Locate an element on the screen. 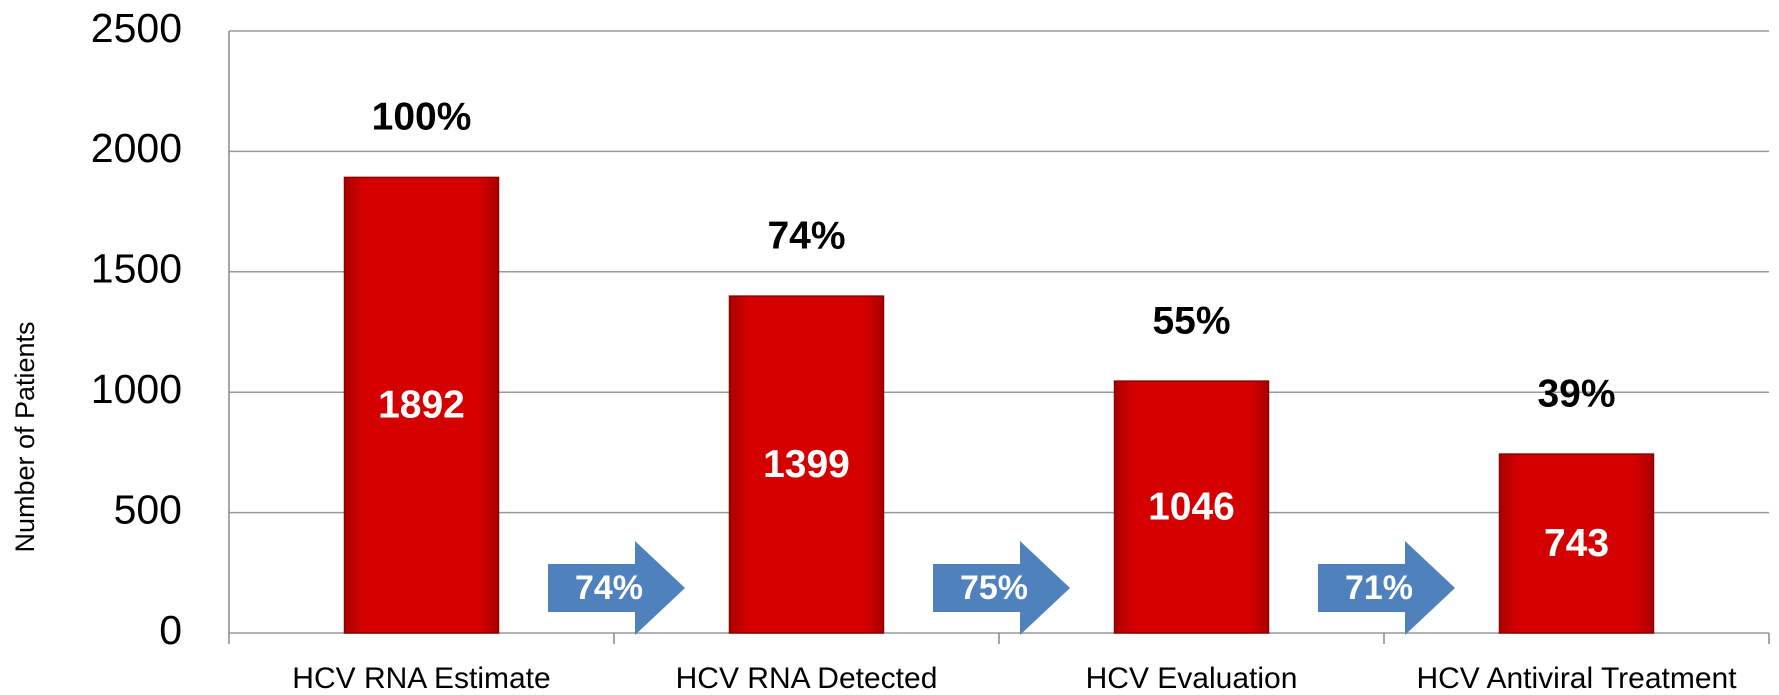  y-axis-title: Number of Patients is located at coordinates (25, 436).